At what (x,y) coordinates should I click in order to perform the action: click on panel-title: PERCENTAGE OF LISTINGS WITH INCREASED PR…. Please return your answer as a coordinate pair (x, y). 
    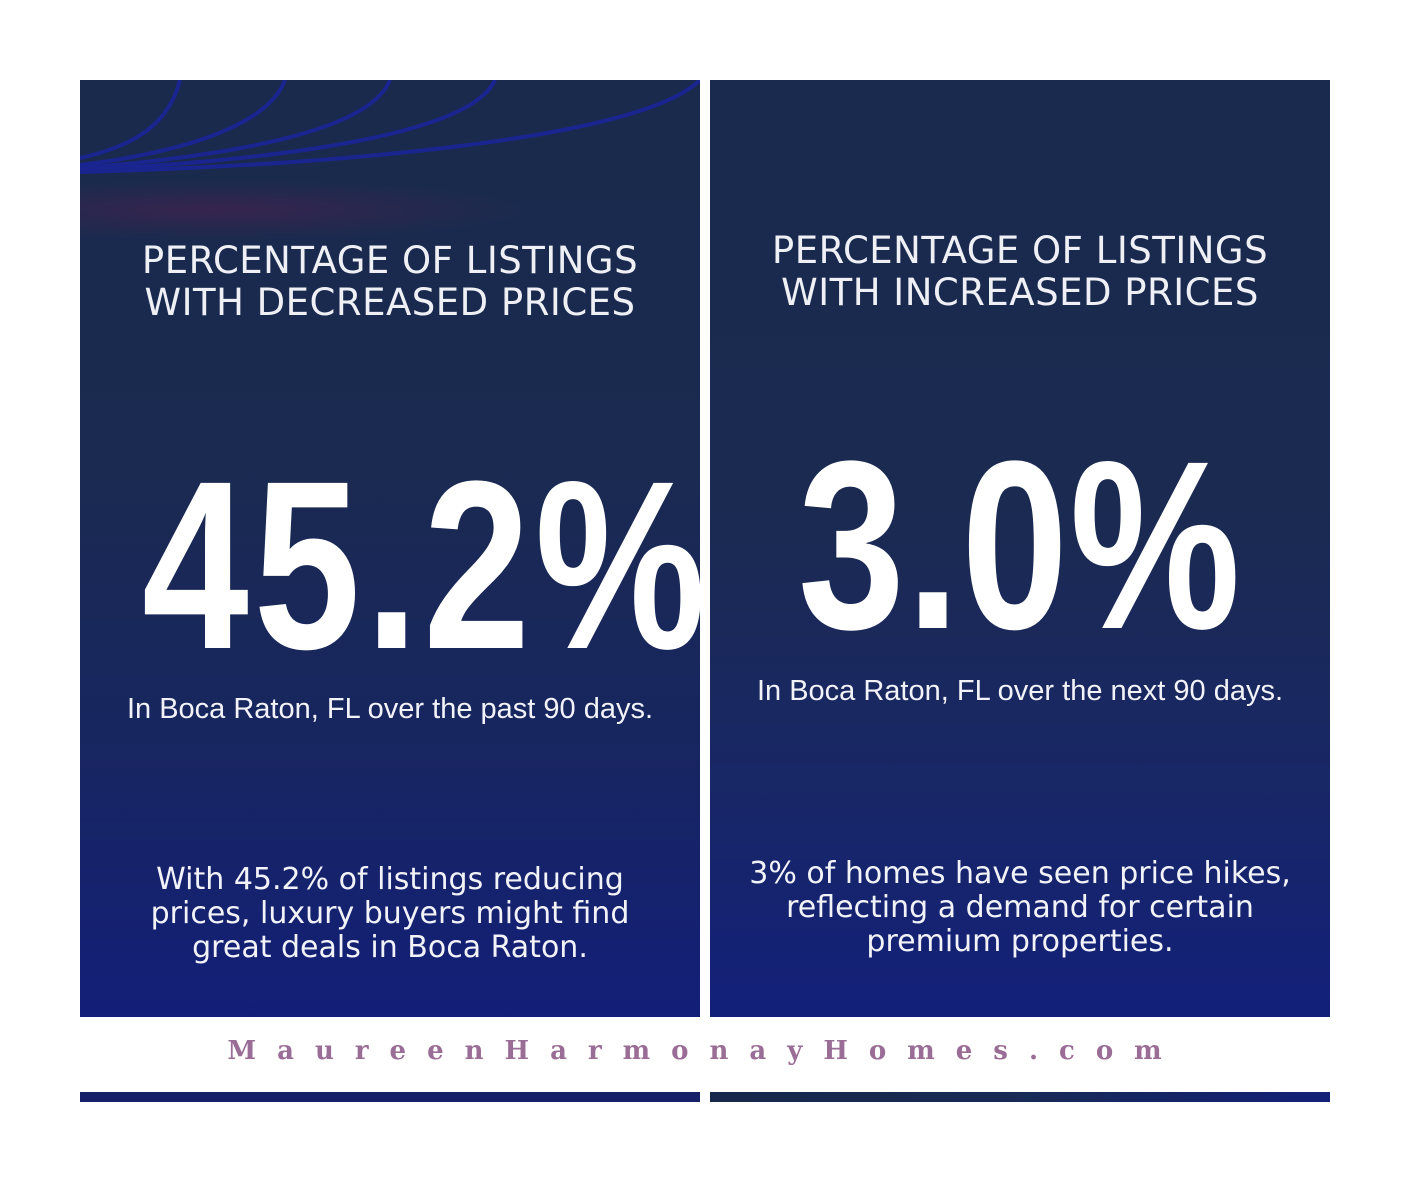
    Looking at the image, I should click on (1020, 272).